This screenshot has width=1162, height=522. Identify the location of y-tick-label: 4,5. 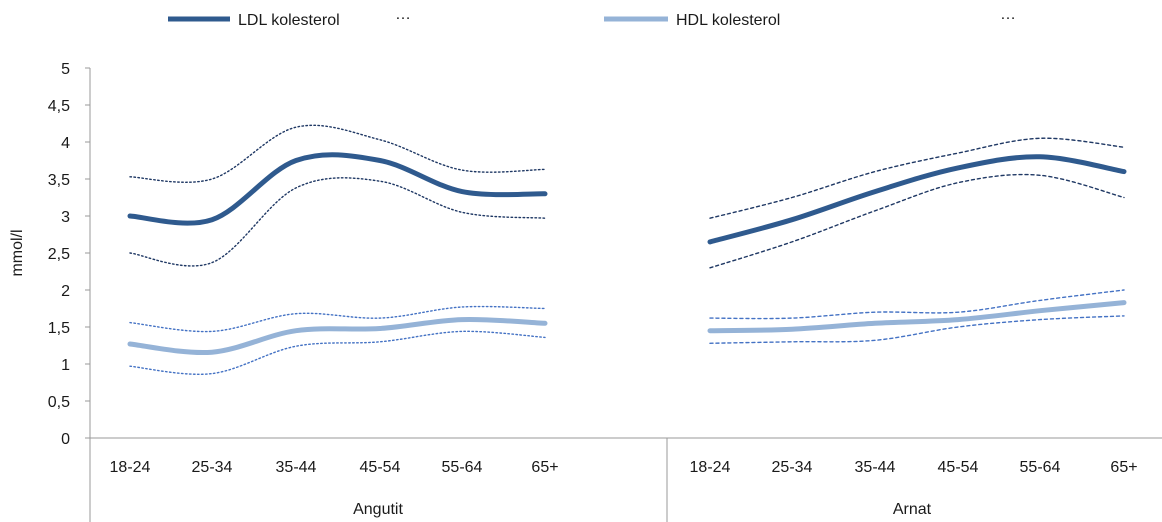
(59, 106).